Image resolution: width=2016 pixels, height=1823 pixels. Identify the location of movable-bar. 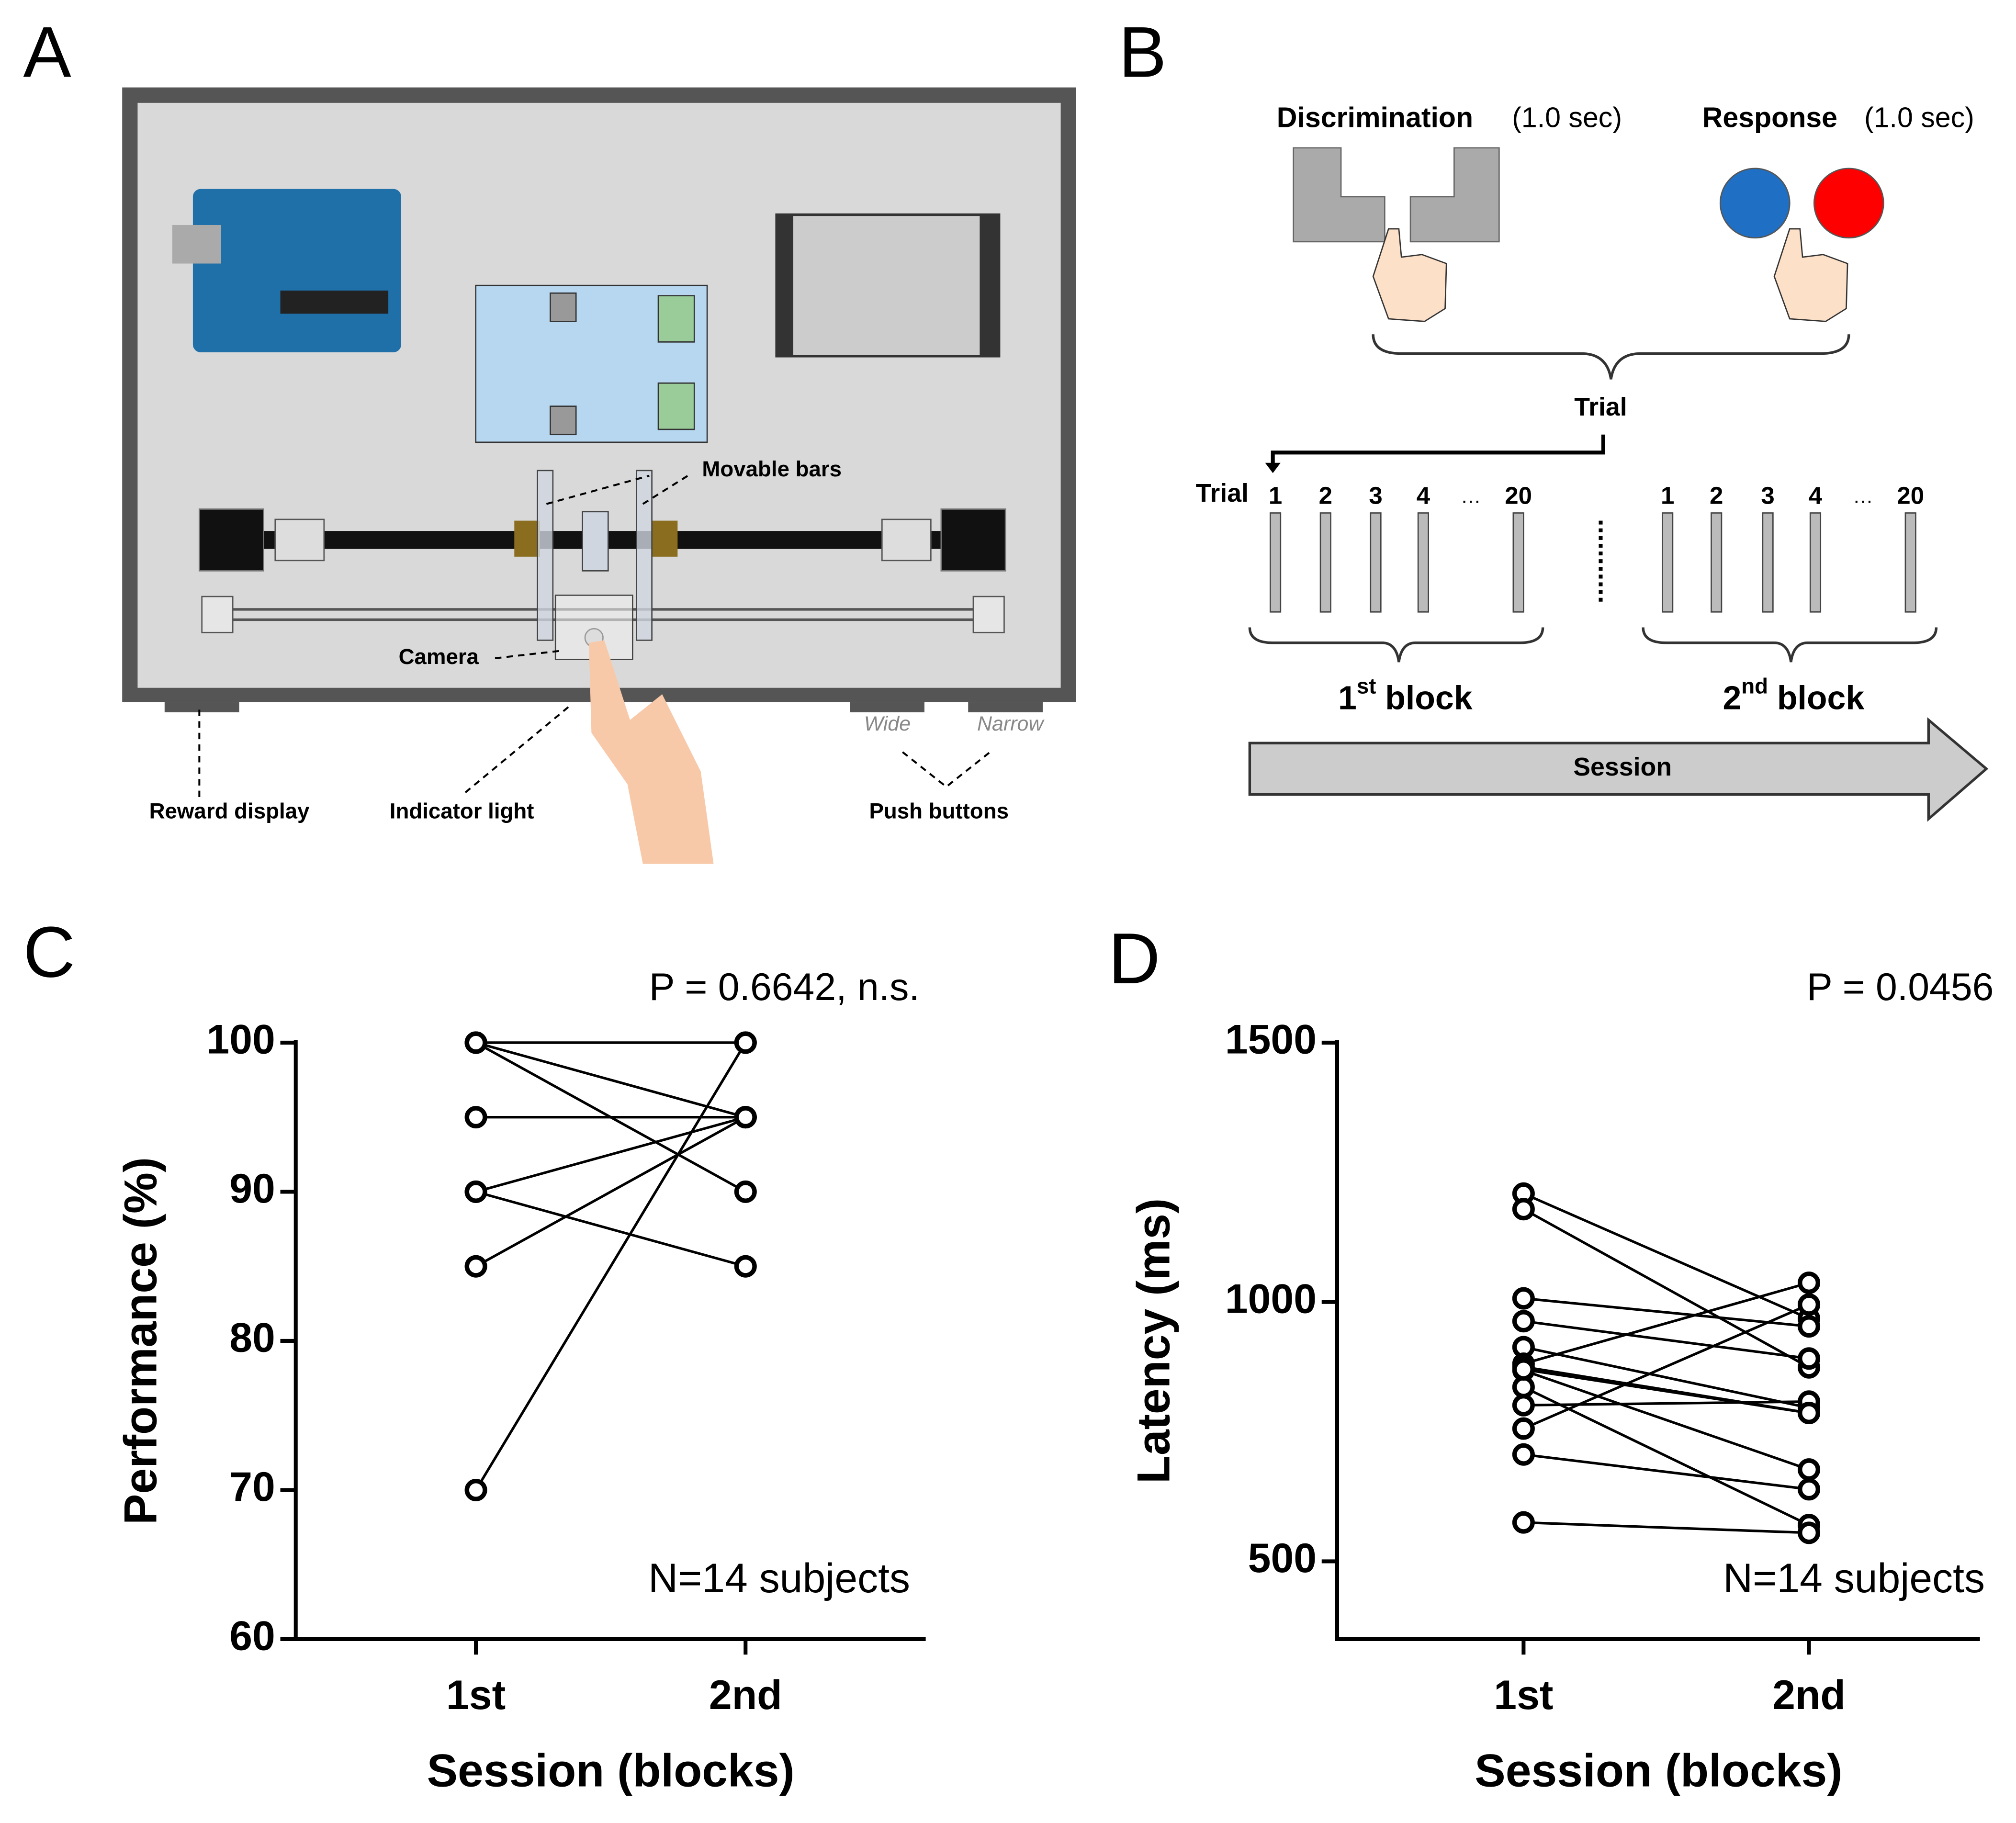
(545, 555).